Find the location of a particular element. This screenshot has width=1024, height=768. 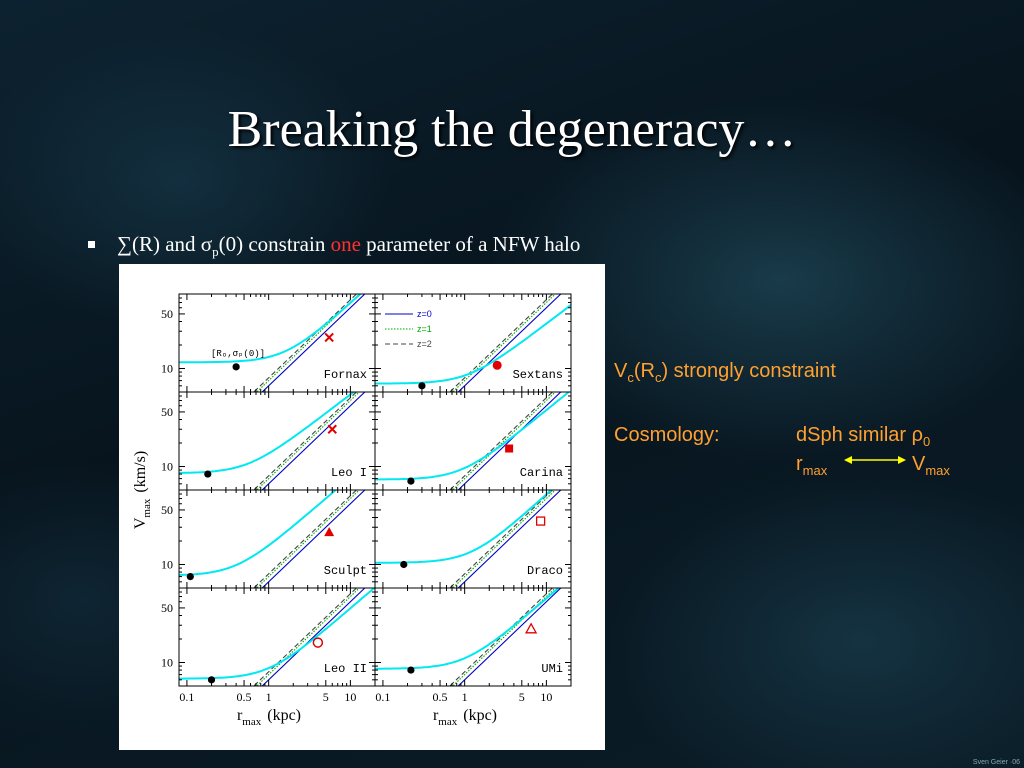

vc-v: V is located at coordinates (621, 371).